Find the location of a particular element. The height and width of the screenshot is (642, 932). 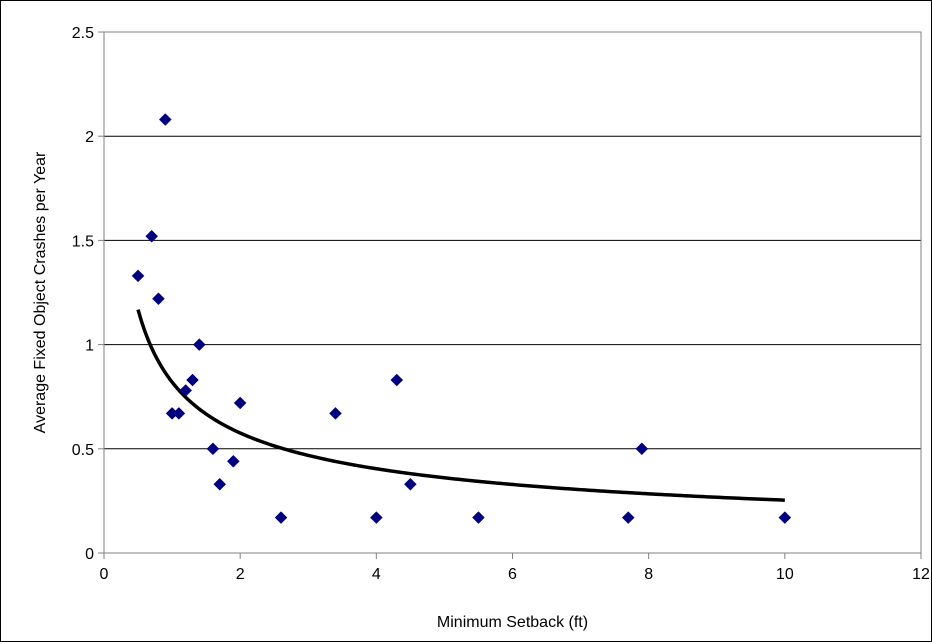

y-tick-label-0: 0 is located at coordinates (89, 554).